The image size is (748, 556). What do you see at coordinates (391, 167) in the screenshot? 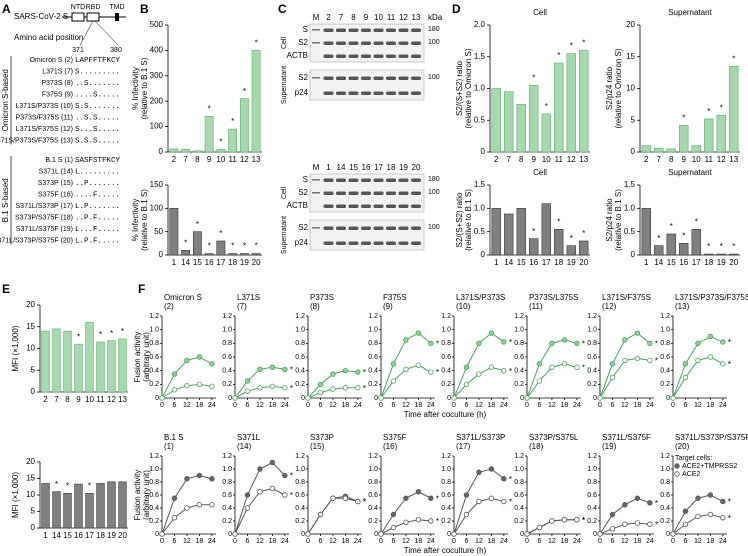
I see `lane-label: 18` at bounding box center [391, 167].